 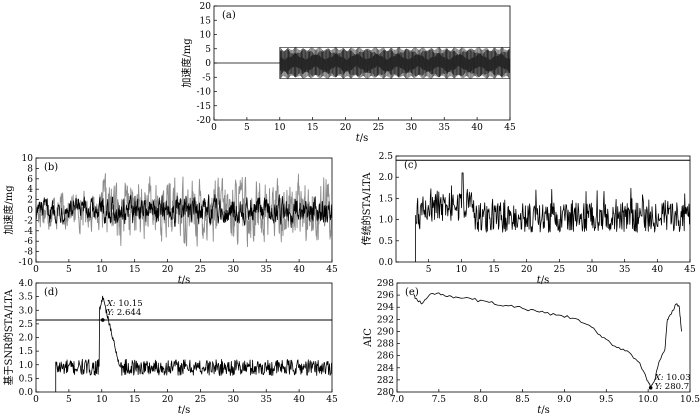 I want to click on y-tick-label: 298, so click(x=385, y=284).